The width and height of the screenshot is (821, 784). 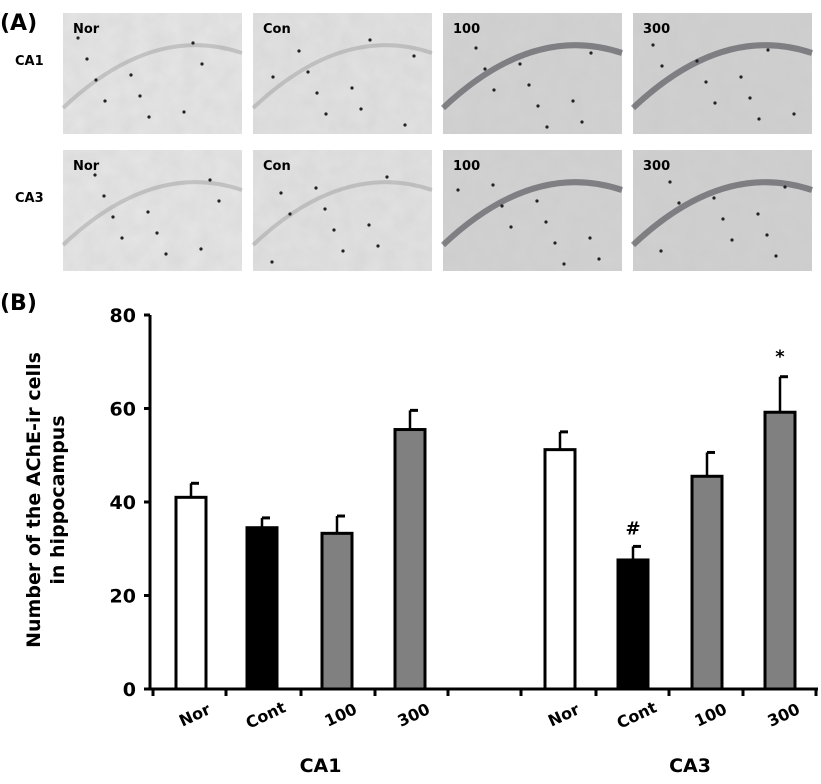 I want to click on micrograph-panel: Nor, so click(x=152, y=73).